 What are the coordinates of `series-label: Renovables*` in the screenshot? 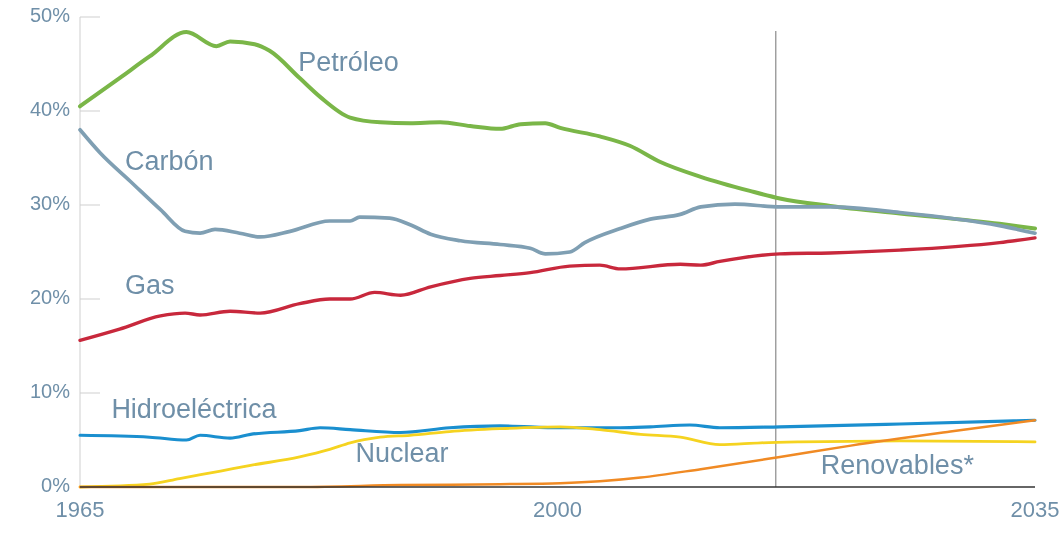 It's located at (897, 465).